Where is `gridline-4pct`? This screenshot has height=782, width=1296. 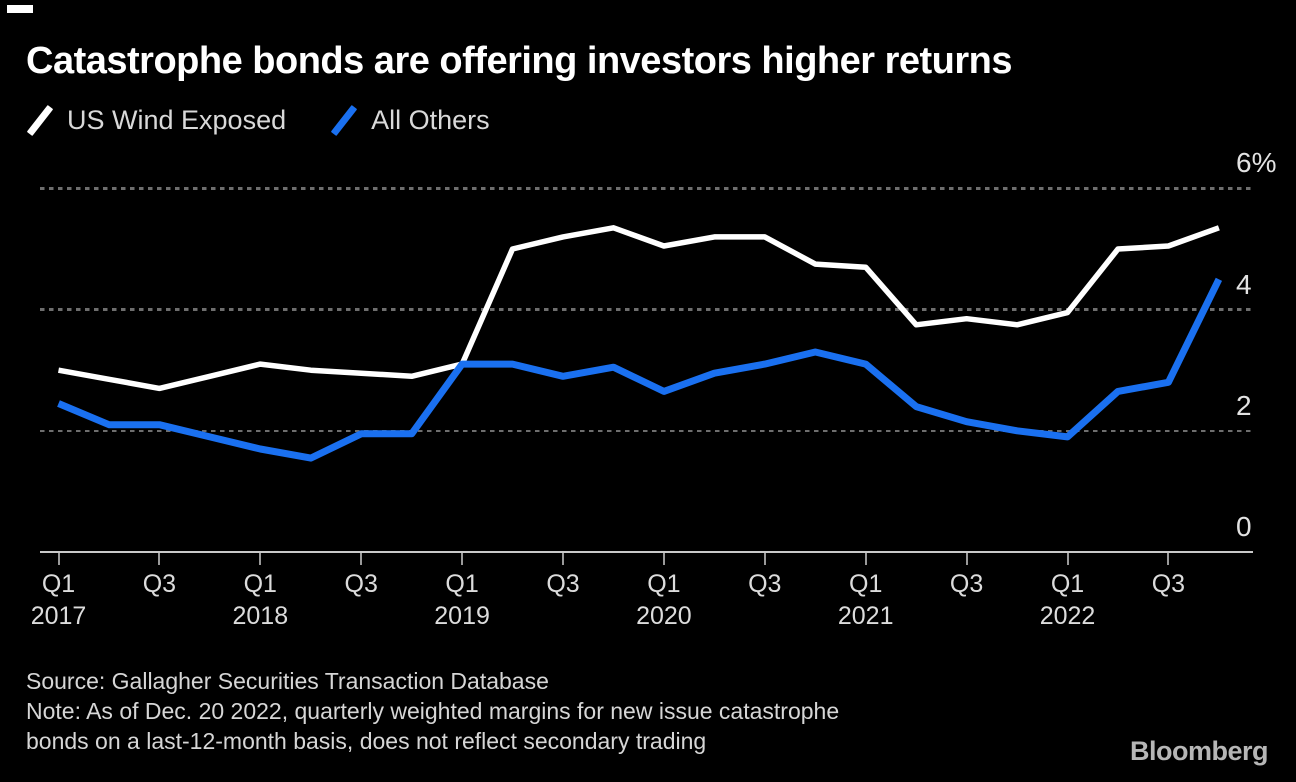
gridline-4pct is located at coordinates (646, 309).